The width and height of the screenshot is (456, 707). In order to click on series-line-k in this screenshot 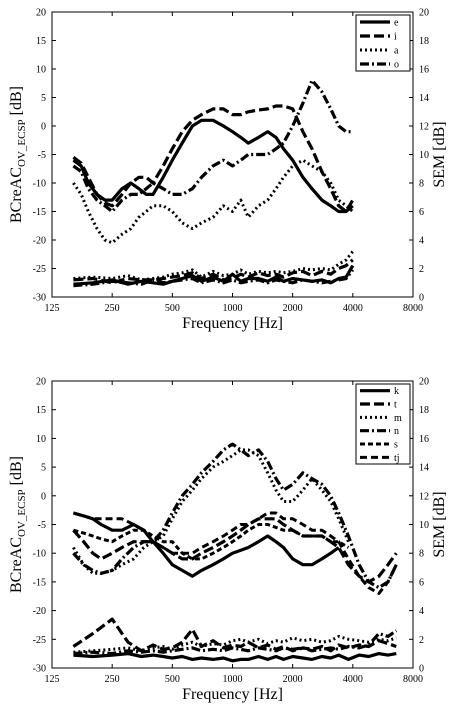, I will do `click(206, 544)`.